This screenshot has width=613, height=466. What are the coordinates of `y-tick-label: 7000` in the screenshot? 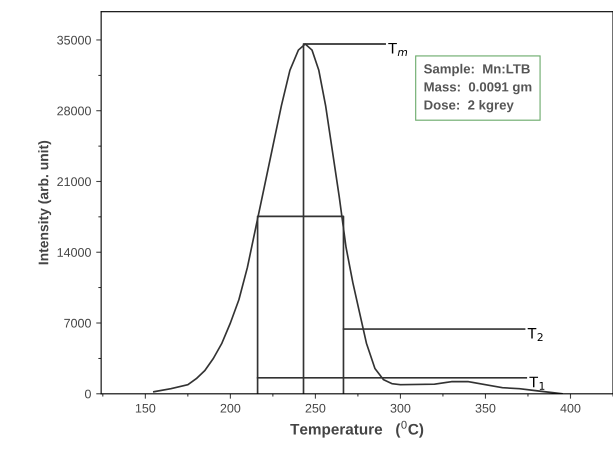 It's located at (77, 323).